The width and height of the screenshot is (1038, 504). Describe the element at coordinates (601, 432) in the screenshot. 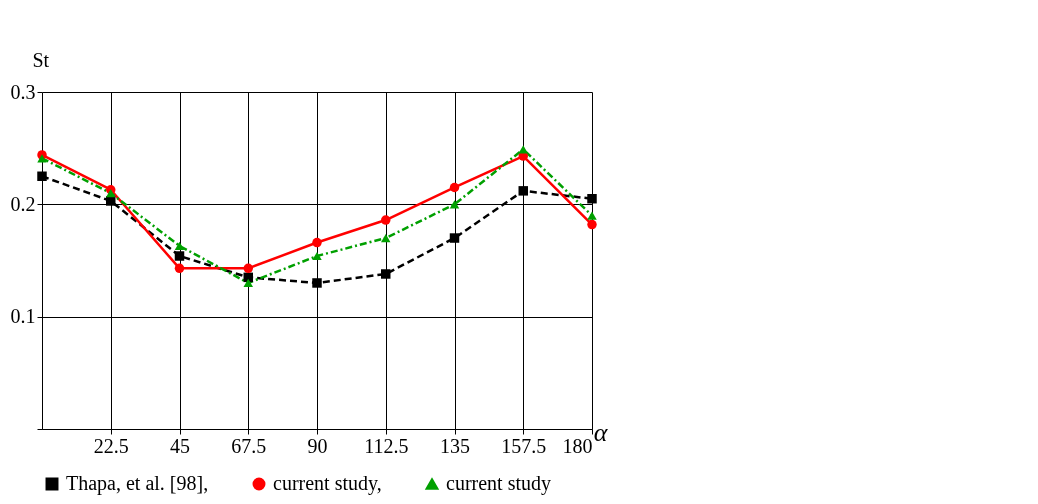

I see `x-axis-title: α` at that location.